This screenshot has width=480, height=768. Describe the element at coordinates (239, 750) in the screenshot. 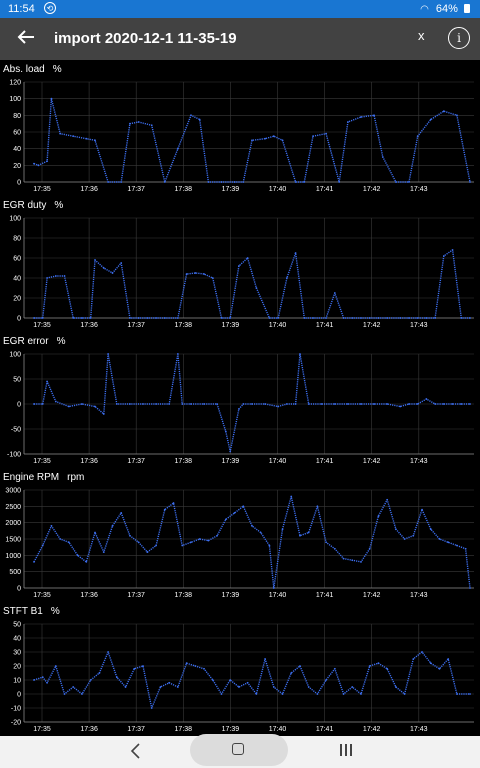

I see `home-button` at that location.